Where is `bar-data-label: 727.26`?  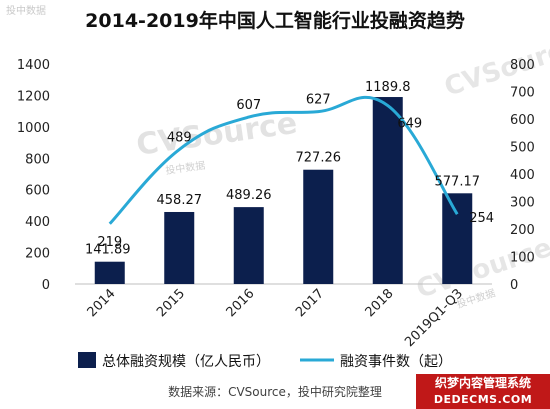
bar-data-label: 727.26 is located at coordinates (319, 158).